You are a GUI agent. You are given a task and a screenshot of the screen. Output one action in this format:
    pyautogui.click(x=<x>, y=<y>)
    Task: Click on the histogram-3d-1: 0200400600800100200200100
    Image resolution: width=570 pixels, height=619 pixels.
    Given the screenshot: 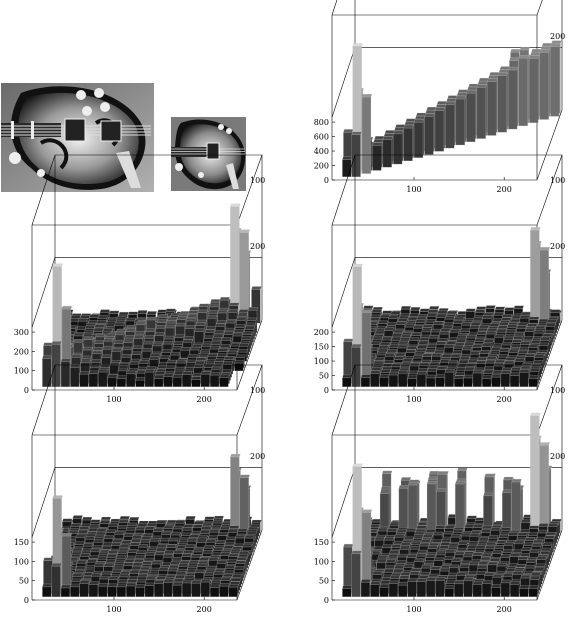 What is the action you would take?
    pyautogui.click(x=439, y=97)
    